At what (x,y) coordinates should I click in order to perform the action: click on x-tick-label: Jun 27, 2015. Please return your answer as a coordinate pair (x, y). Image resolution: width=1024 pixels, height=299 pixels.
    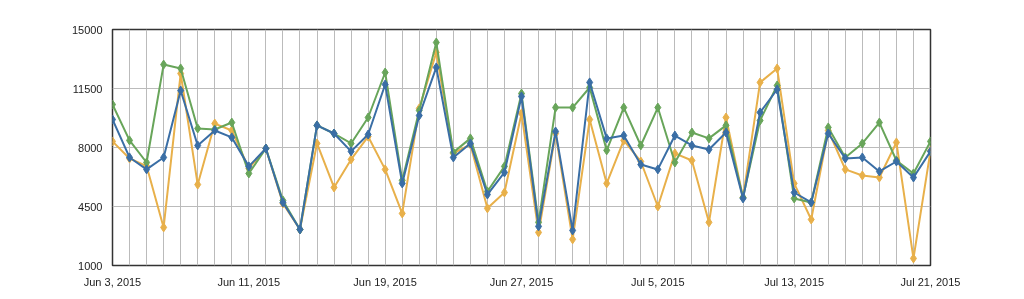
    Looking at the image, I should click on (521, 281).